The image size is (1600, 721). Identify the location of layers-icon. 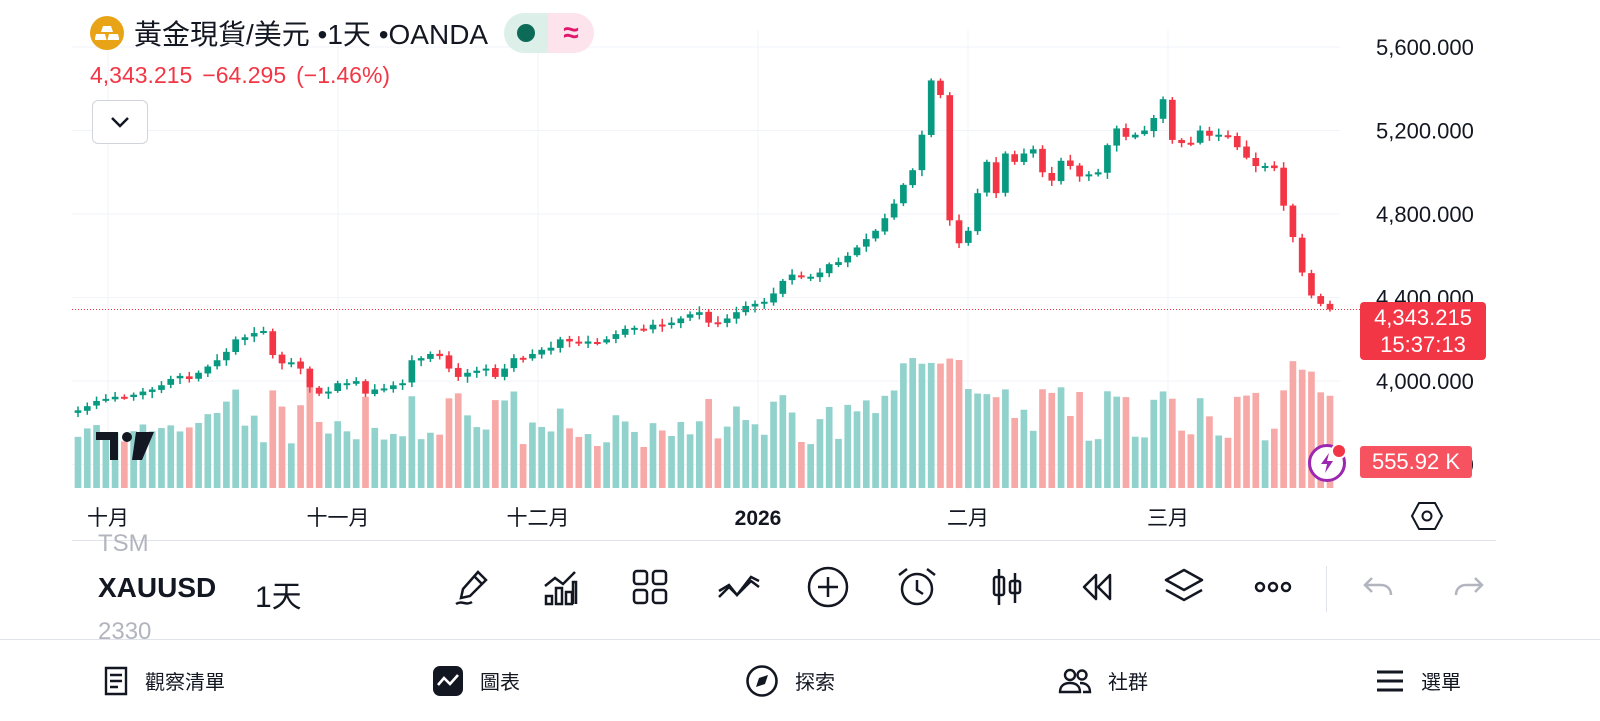
(1184, 587).